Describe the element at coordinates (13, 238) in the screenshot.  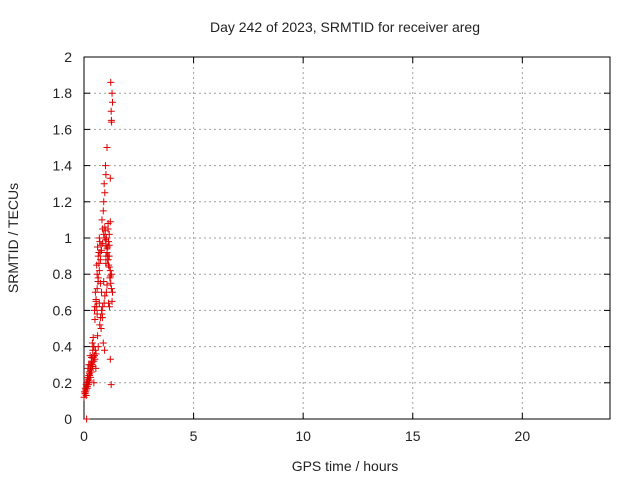
I see `y-axis-label: SRMTID / TECUs` at that location.